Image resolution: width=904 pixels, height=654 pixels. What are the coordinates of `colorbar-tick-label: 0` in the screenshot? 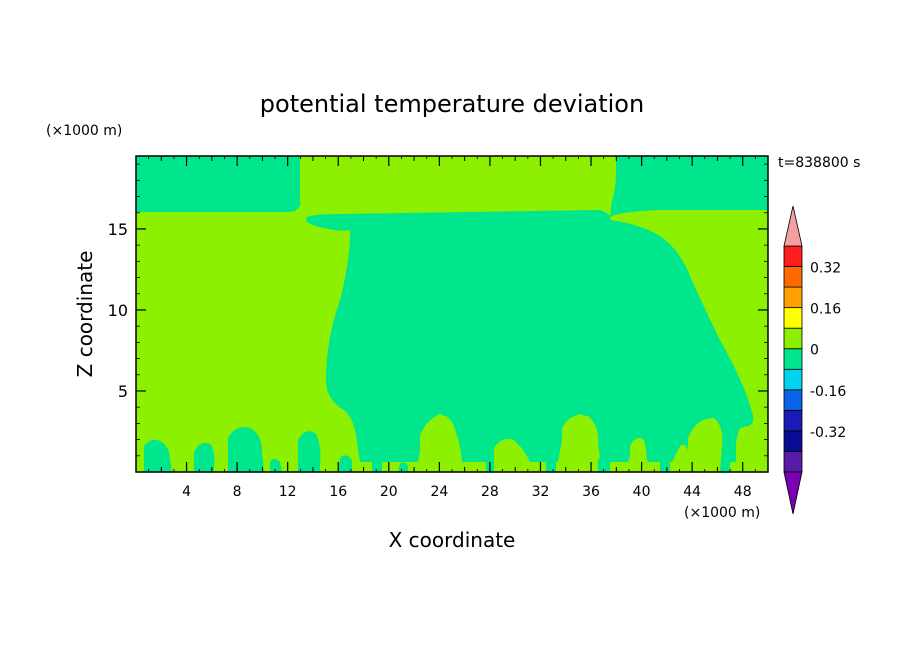 It's located at (814, 351).